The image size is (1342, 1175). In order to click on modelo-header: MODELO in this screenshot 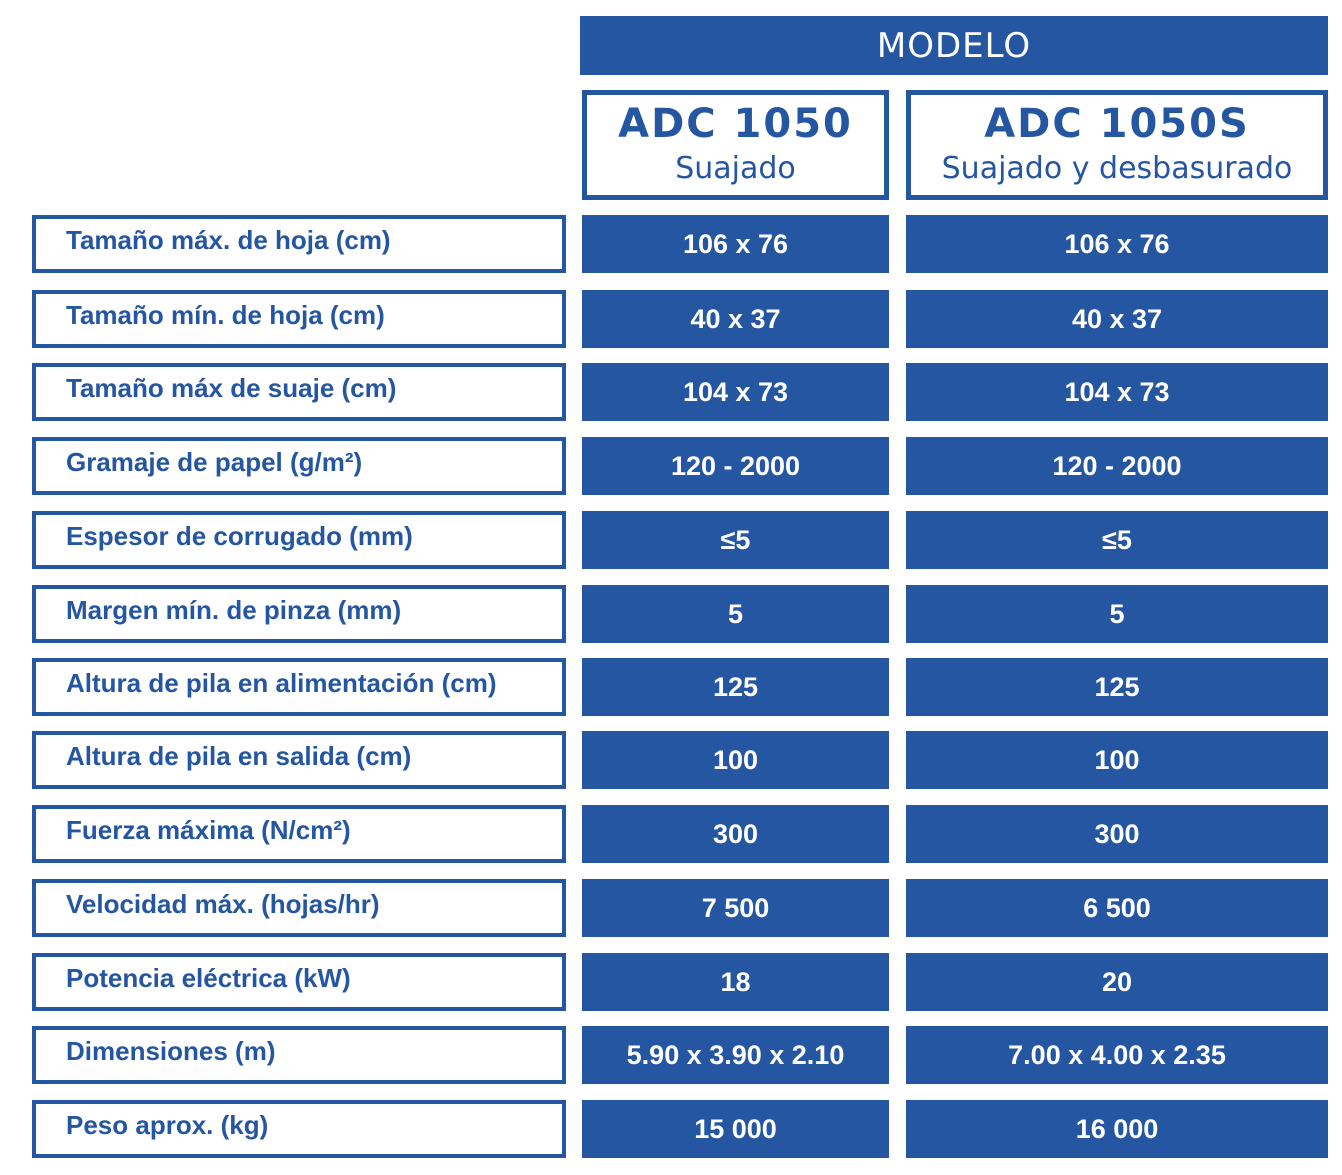, I will do `click(954, 45)`.